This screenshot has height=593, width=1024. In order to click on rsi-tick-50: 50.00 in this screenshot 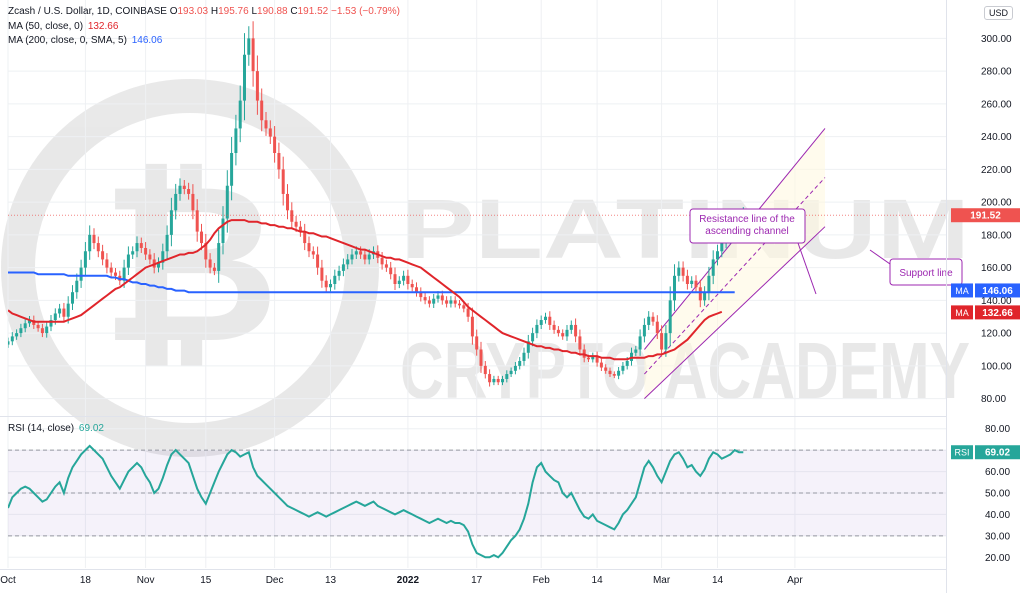, I will do `click(997, 494)`.